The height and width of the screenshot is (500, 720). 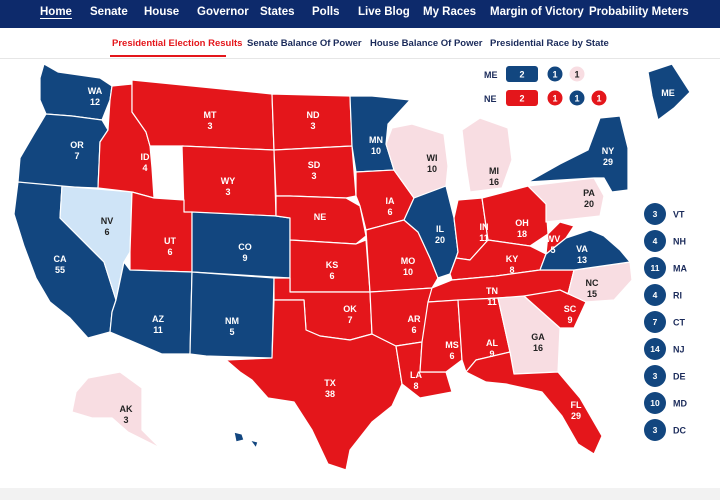 I want to click on state-me, so click(x=669, y=92).